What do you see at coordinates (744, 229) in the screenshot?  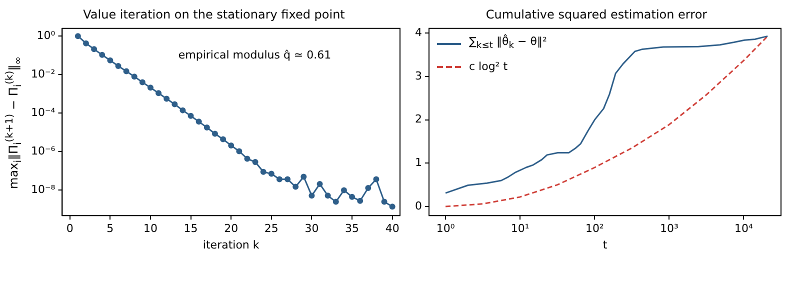 I see `x-tick-label: 10⁴` at bounding box center [744, 229].